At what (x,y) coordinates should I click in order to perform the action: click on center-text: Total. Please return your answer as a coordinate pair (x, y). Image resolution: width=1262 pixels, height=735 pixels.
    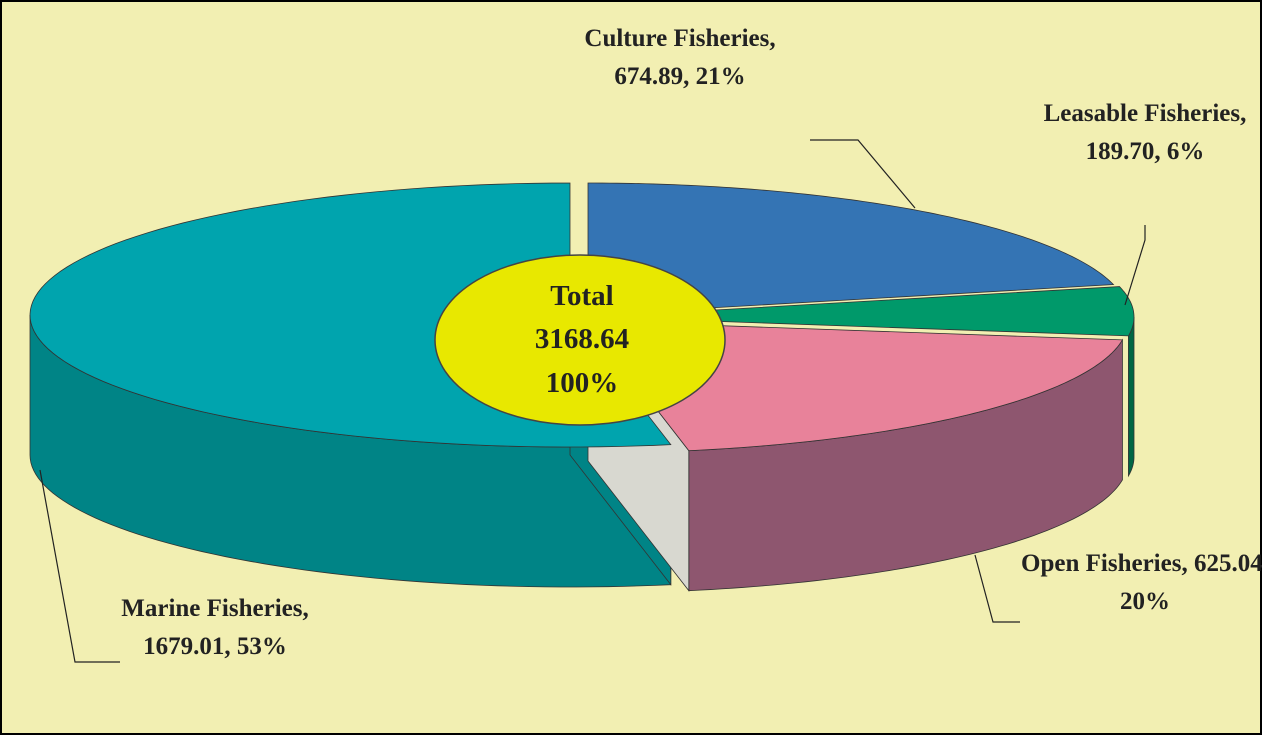
    Looking at the image, I should click on (581, 296).